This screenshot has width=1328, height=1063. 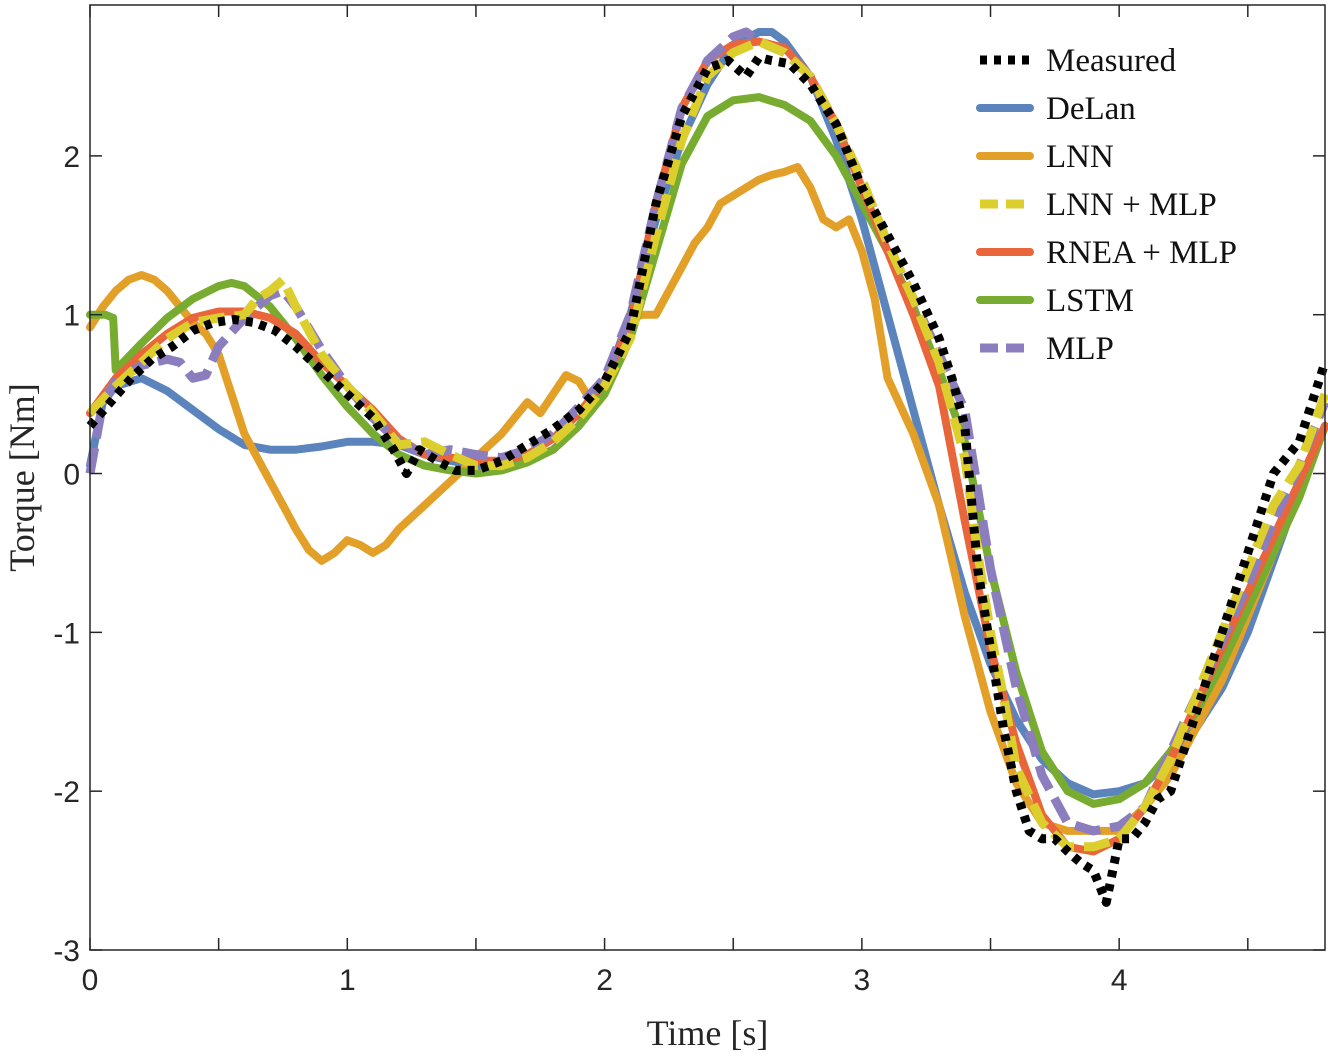 What do you see at coordinates (1119, 980) in the screenshot?
I see `x-tick-label: 4` at bounding box center [1119, 980].